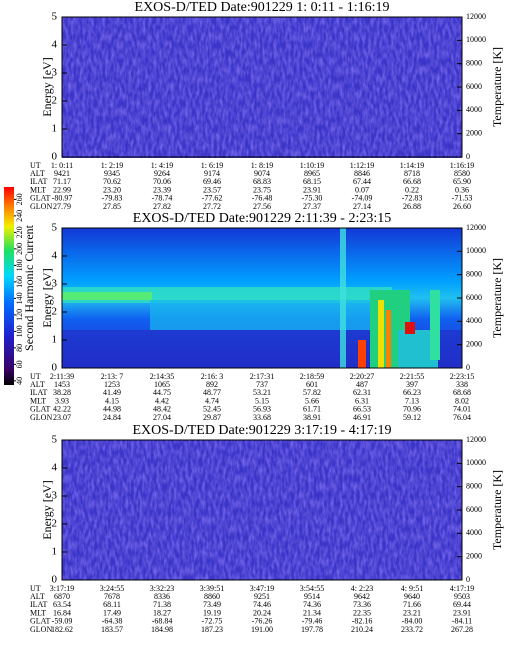 This screenshot has width=505, height=649. I want to click on y-tick-label: 0, so click(55, 580).